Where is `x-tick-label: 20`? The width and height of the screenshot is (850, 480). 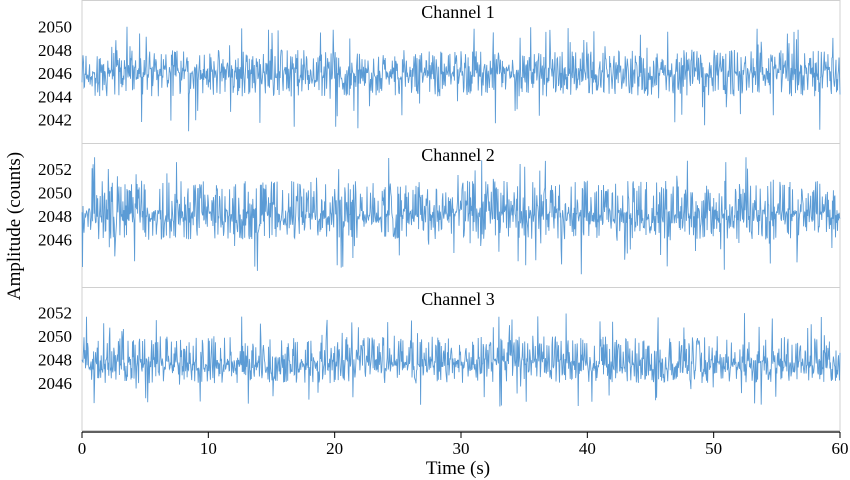 x-tick-label: 20 is located at coordinates (334, 448).